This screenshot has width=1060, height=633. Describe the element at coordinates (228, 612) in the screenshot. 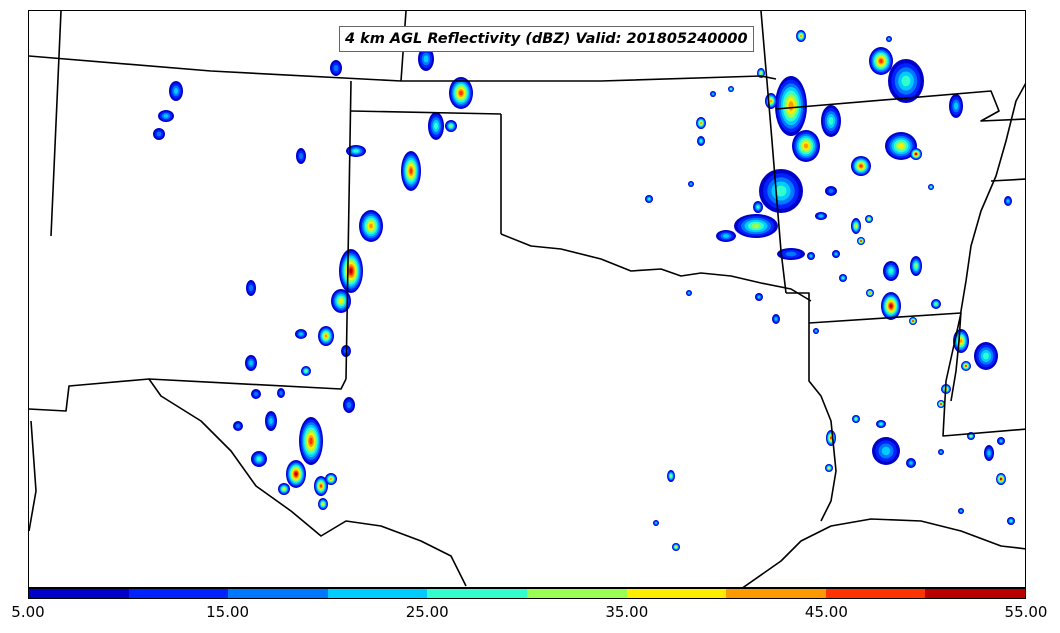

I see `colorbar-tick-label: 15.00` at that location.